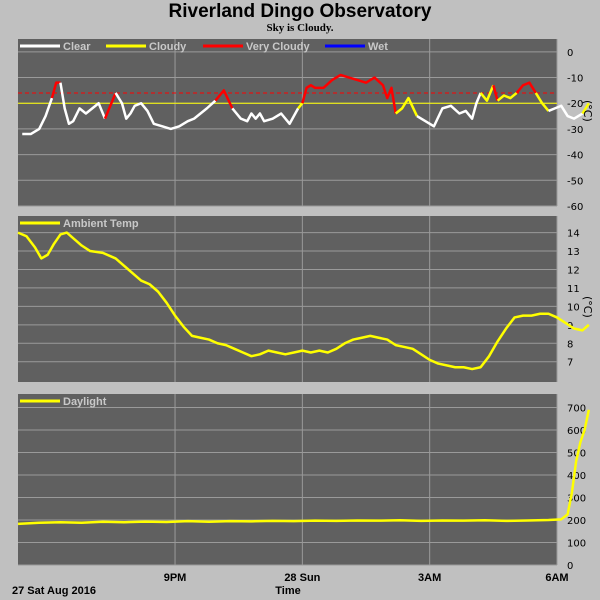 The width and height of the screenshot is (600, 600). Describe the element at coordinates (570, 363) in the screenshot. I see `y-tick-label: 7` at that location.